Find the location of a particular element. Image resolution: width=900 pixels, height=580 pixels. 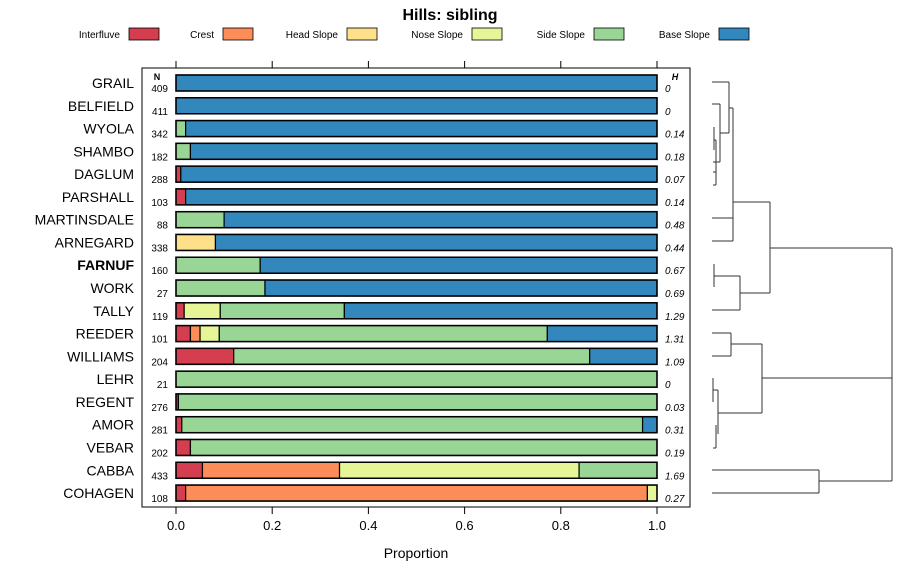

x-tick-label: 0.0 is located at coordinates (176, 525).